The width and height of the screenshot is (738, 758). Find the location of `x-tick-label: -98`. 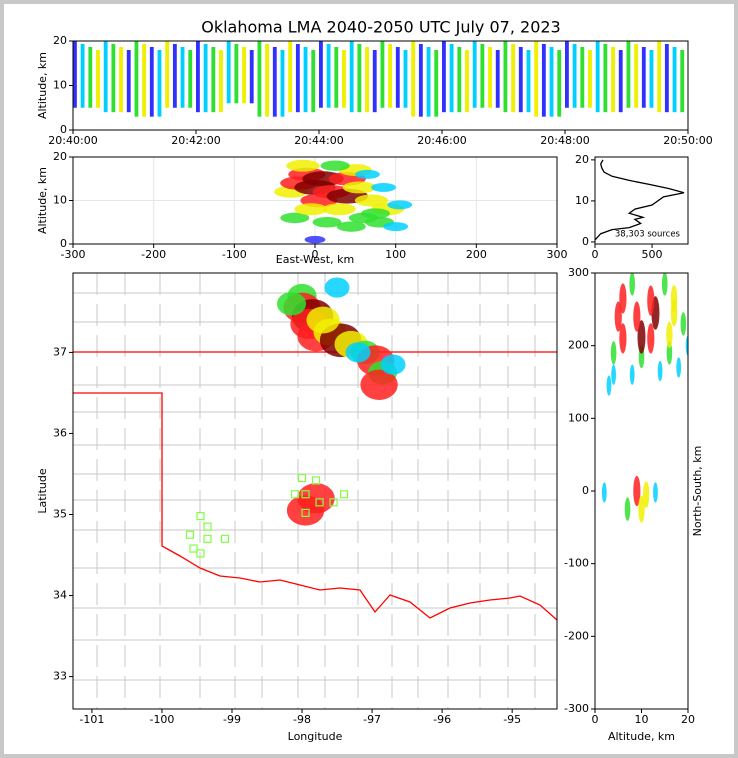

x-tick-label: -98 is located at coordinates (302, 719).